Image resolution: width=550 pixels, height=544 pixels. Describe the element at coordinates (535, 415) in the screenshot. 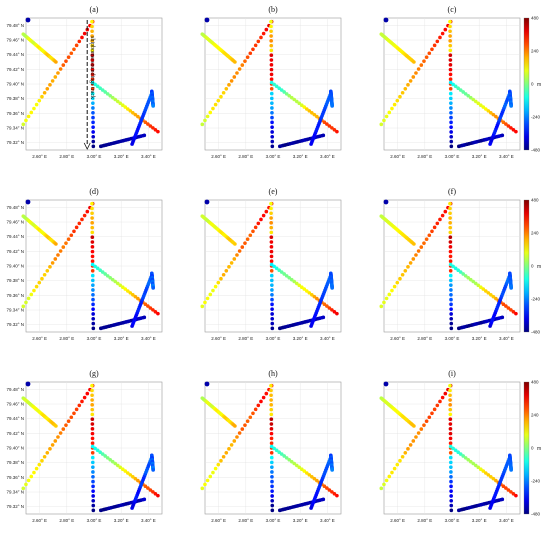

I see `colorbar-tick-label: 240` at that location.